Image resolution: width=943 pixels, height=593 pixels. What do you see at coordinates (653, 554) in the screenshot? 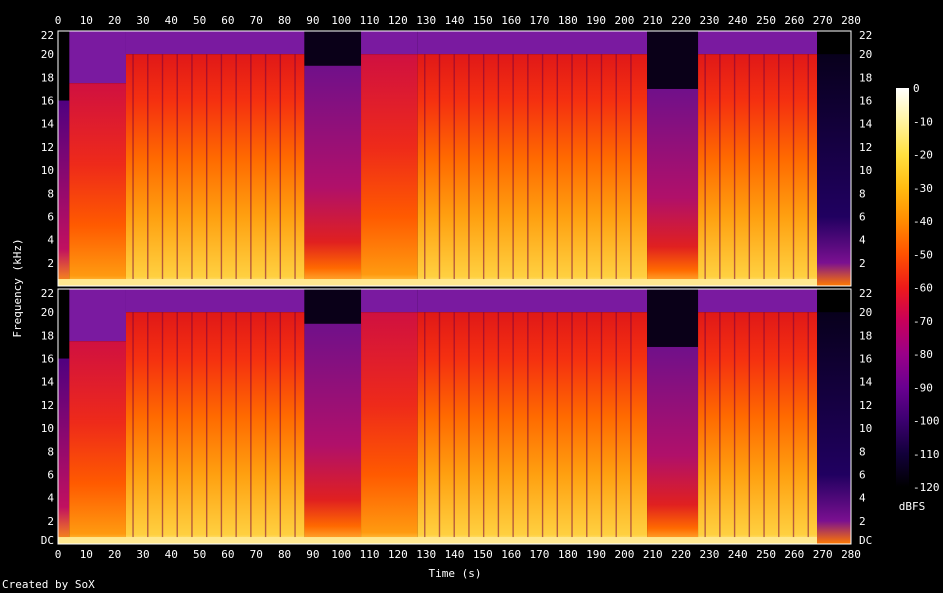
I see `x-tick-label-bottom: 210` at bounding box center [653, 554].